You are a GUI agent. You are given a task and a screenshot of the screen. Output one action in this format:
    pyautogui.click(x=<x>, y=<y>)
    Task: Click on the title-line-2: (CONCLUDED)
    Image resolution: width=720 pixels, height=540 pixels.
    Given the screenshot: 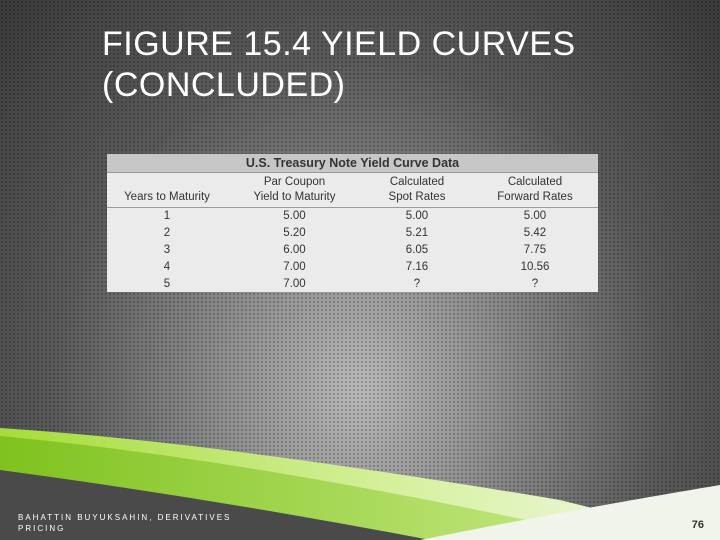 What is the action you would take?
    pyautogui.click(x=224, y=85)
    